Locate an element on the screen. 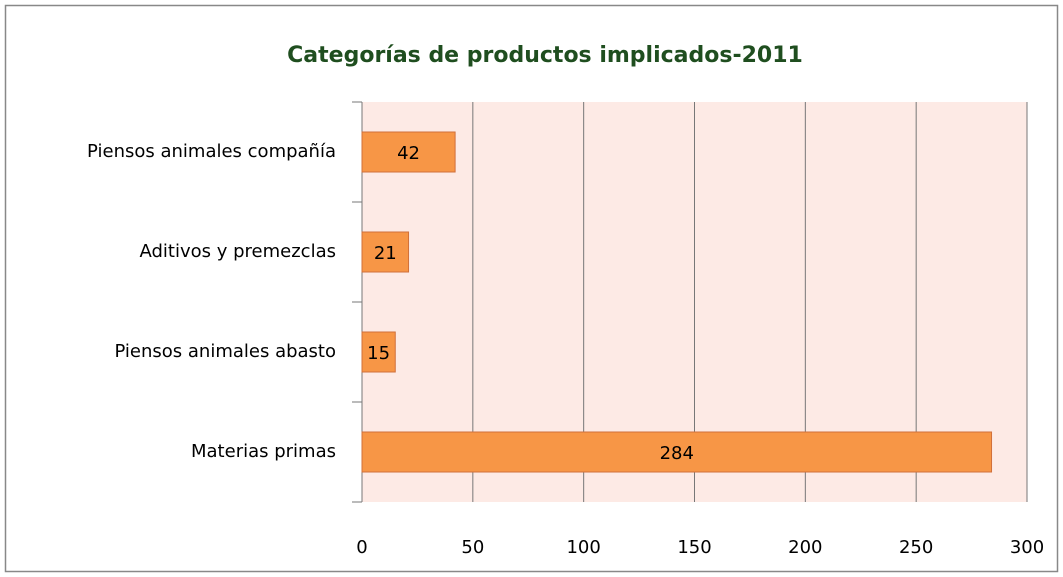 The image size is (1063, 577). x-tick-label: 50 is located at coordinates (472, 547).